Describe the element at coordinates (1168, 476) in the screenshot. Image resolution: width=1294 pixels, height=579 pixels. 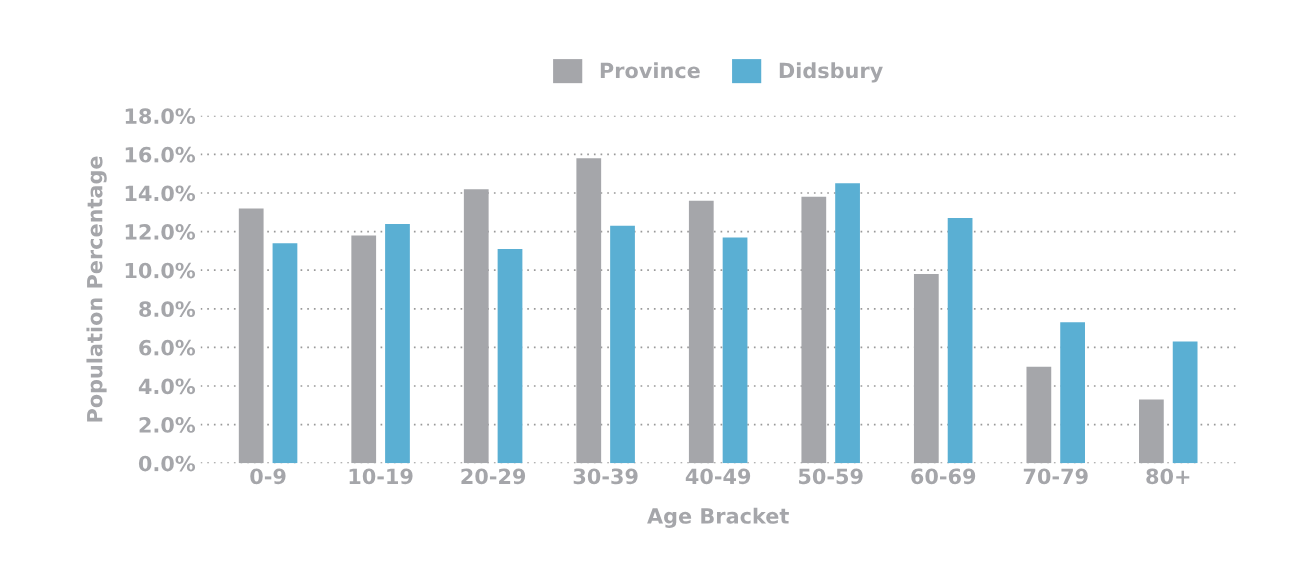
I see `x-tick-label: 80+` at that location.